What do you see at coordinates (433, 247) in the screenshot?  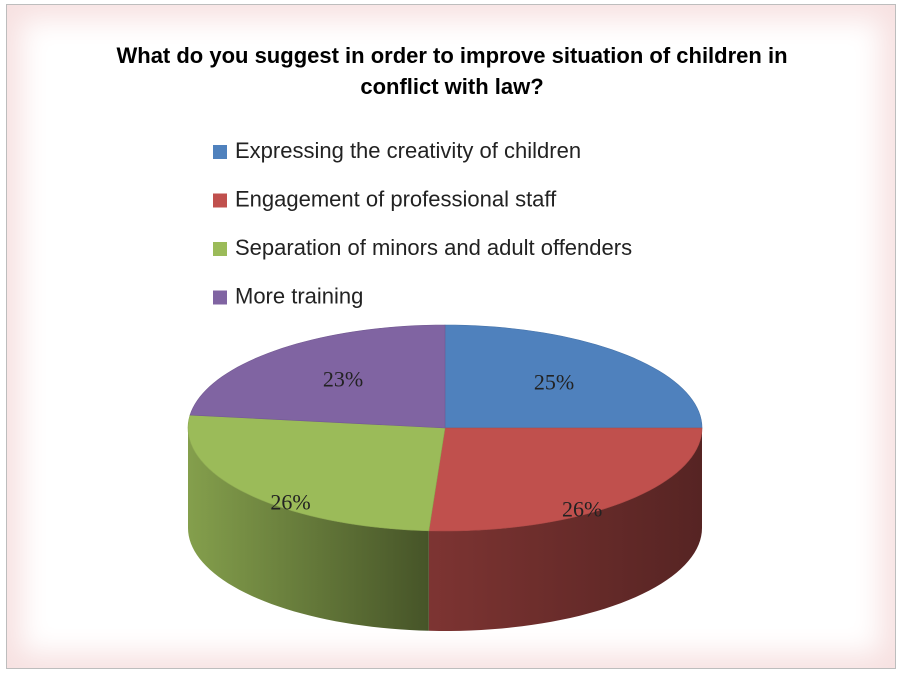 I see `legend-label: Separation of minors and adult offenders` at bounding box center [433, 247].